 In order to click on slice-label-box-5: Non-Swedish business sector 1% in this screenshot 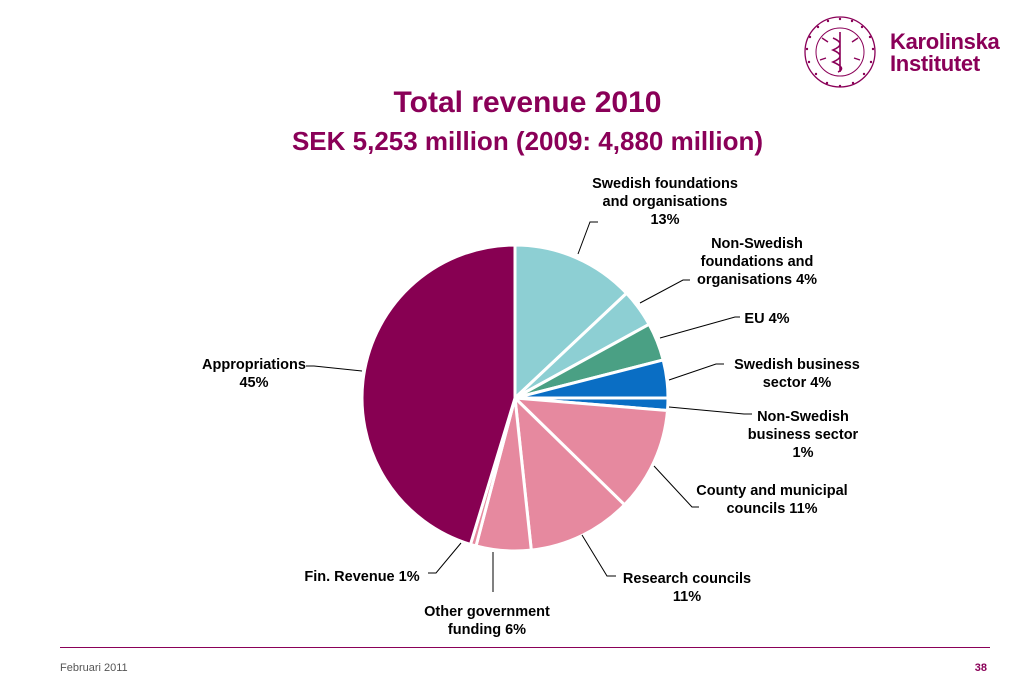, I will do `click(803, 435)`.